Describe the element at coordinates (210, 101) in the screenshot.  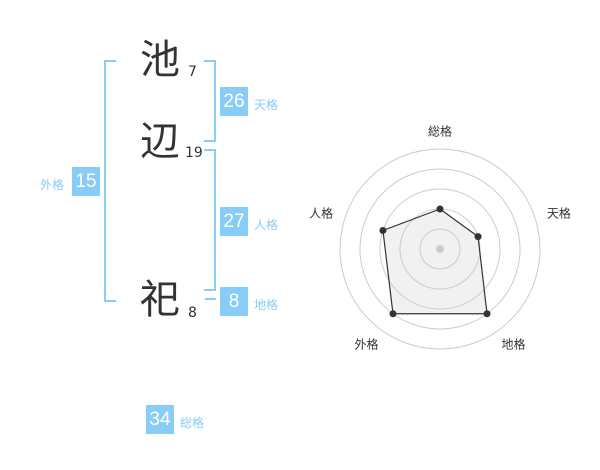
I see `tenkaku-bracket` at that location.